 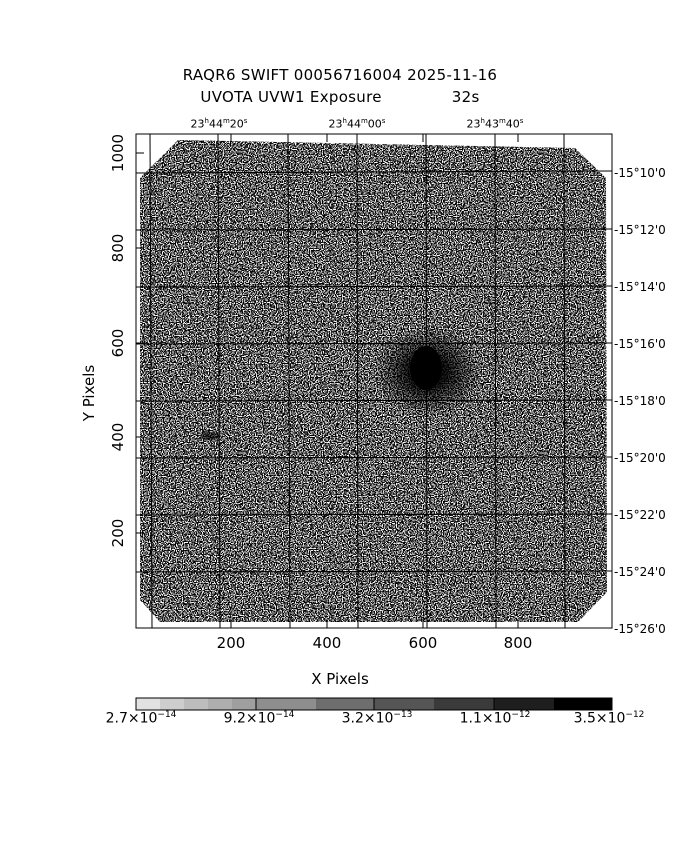 I want to click on plot-subtitle: UVOTA UVW1 Exposure 32s, so click(x=340, y=97).